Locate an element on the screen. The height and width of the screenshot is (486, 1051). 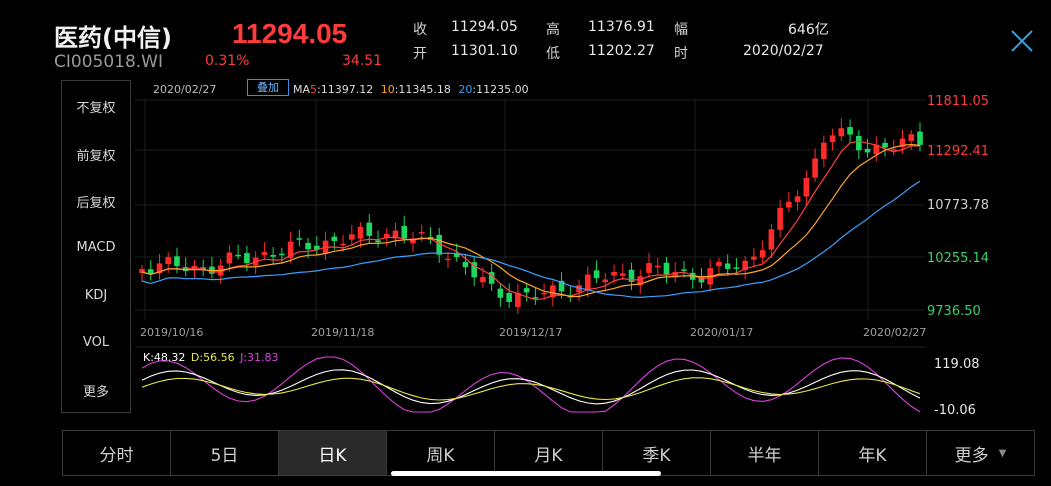
sidebar-item-kdj: KDJ is located at coordinates (96, 295).